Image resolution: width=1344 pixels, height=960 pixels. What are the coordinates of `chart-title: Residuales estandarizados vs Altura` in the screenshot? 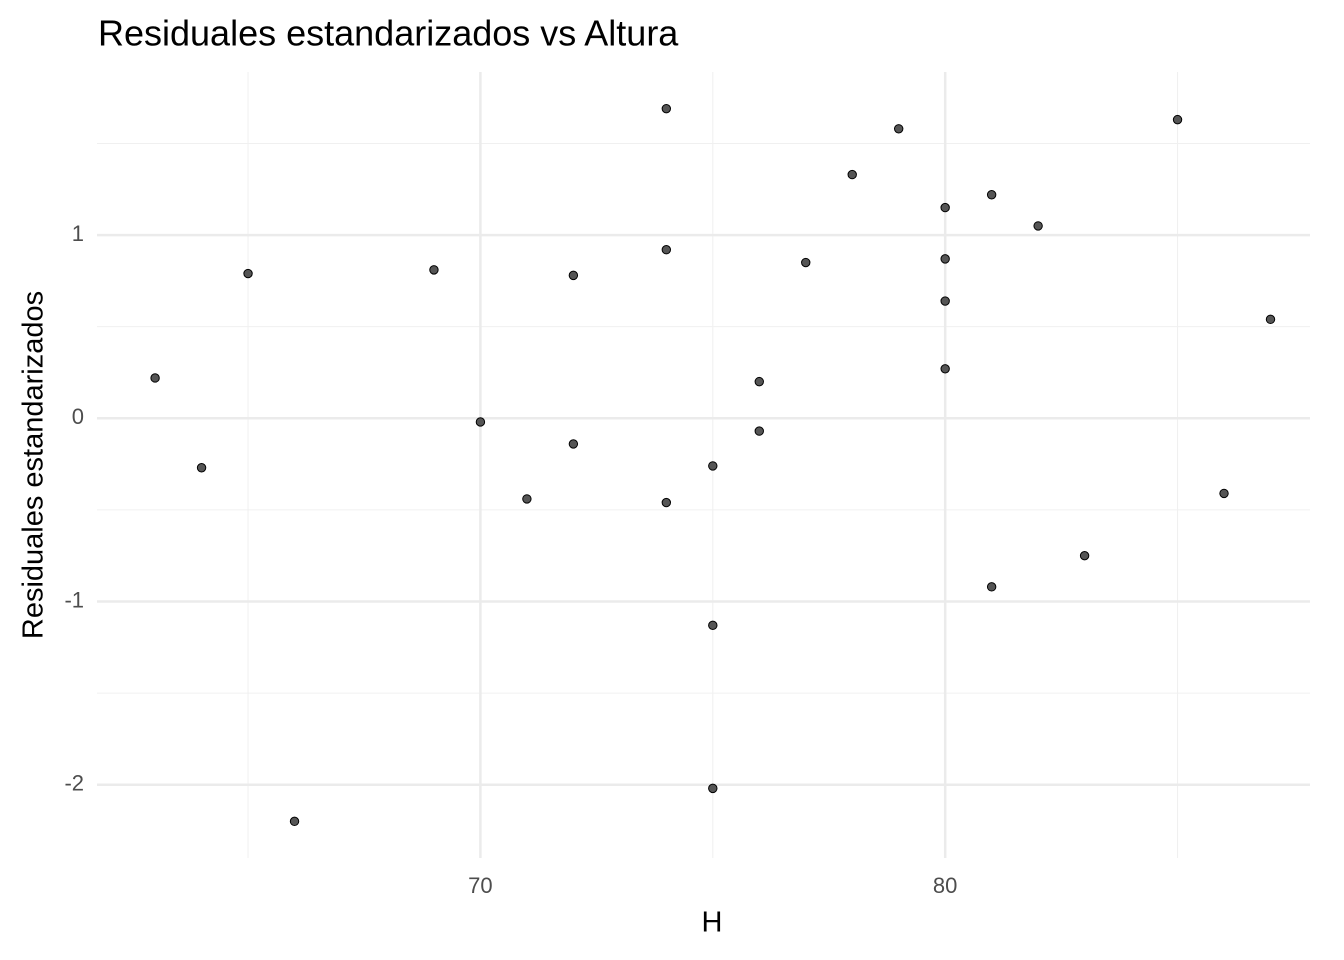 It's located at (388, 33).